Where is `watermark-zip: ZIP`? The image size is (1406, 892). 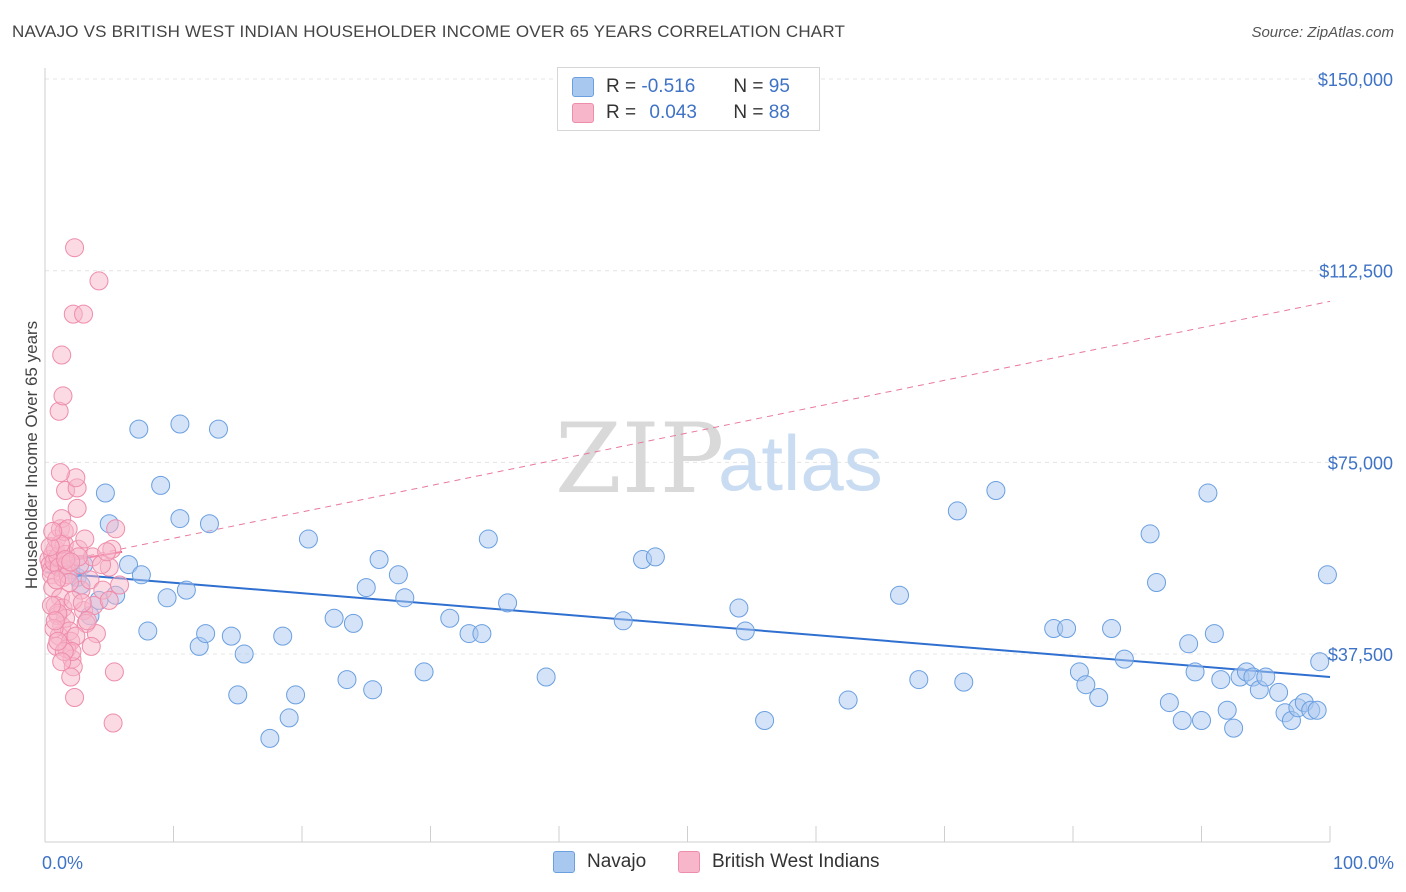 watermark-zip: ZIP is located at coordinates (639, 459).